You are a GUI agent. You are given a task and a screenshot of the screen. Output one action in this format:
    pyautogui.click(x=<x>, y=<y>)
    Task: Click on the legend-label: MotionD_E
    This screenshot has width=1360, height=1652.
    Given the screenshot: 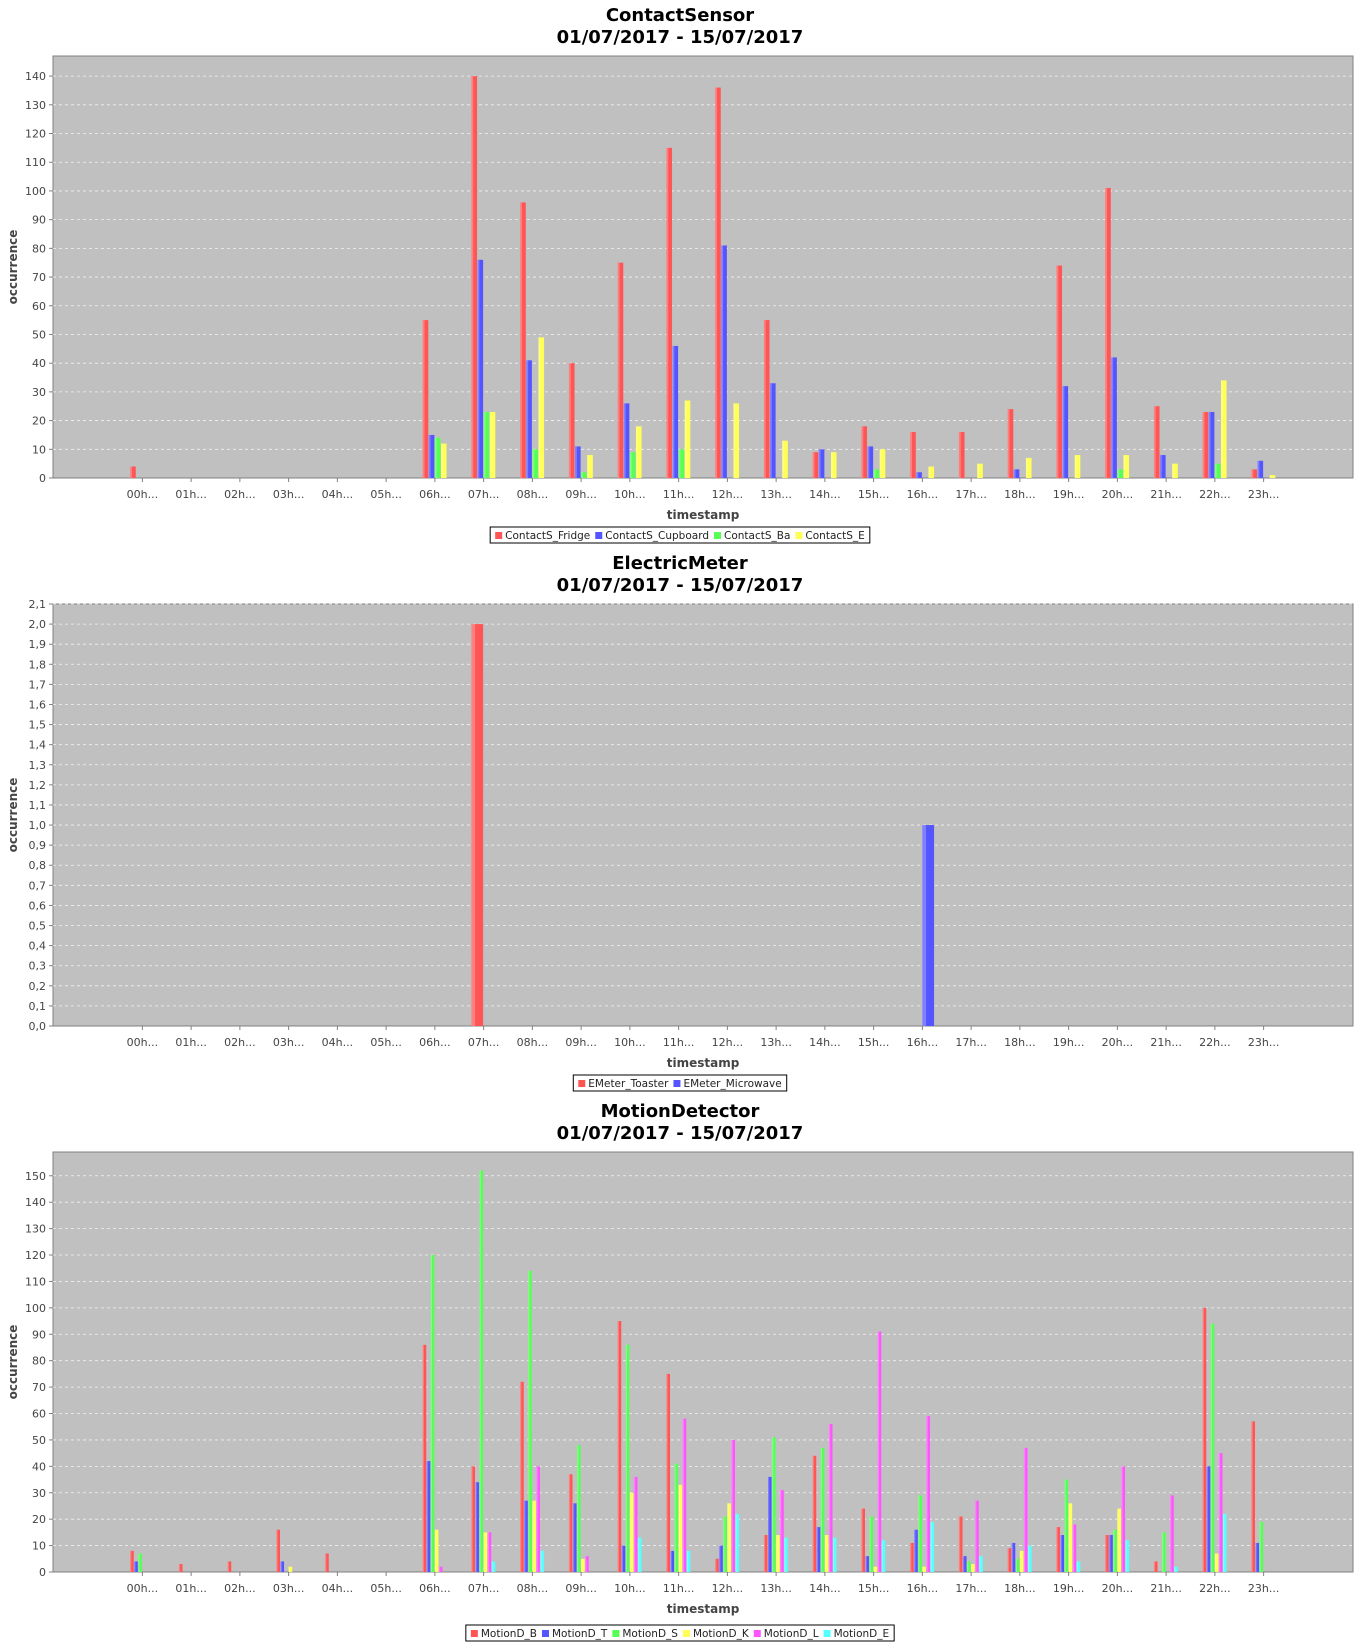 What is the action you would take?
    pyautogui.click(x=862, y=1634)
    